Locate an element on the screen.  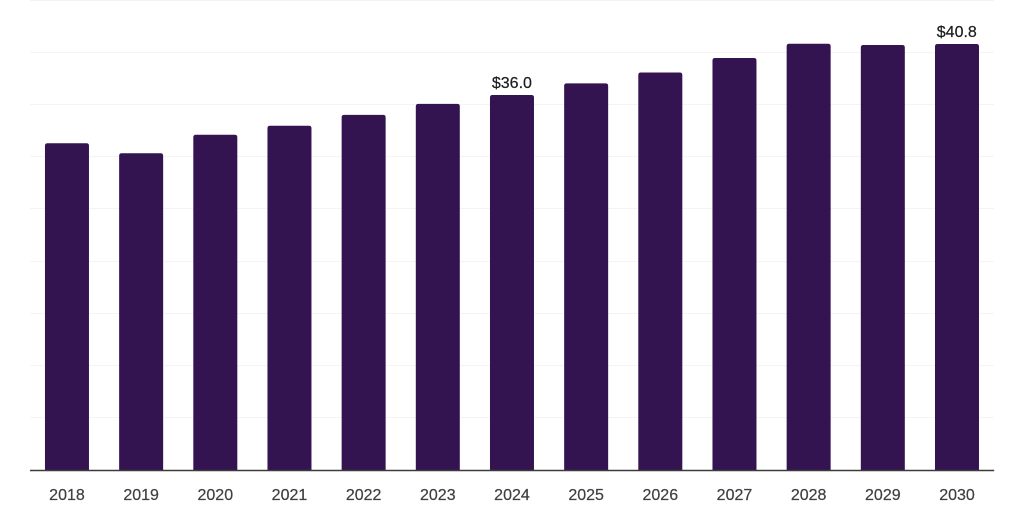
svg-text: $40.8 is located at coordinates (957, 32).